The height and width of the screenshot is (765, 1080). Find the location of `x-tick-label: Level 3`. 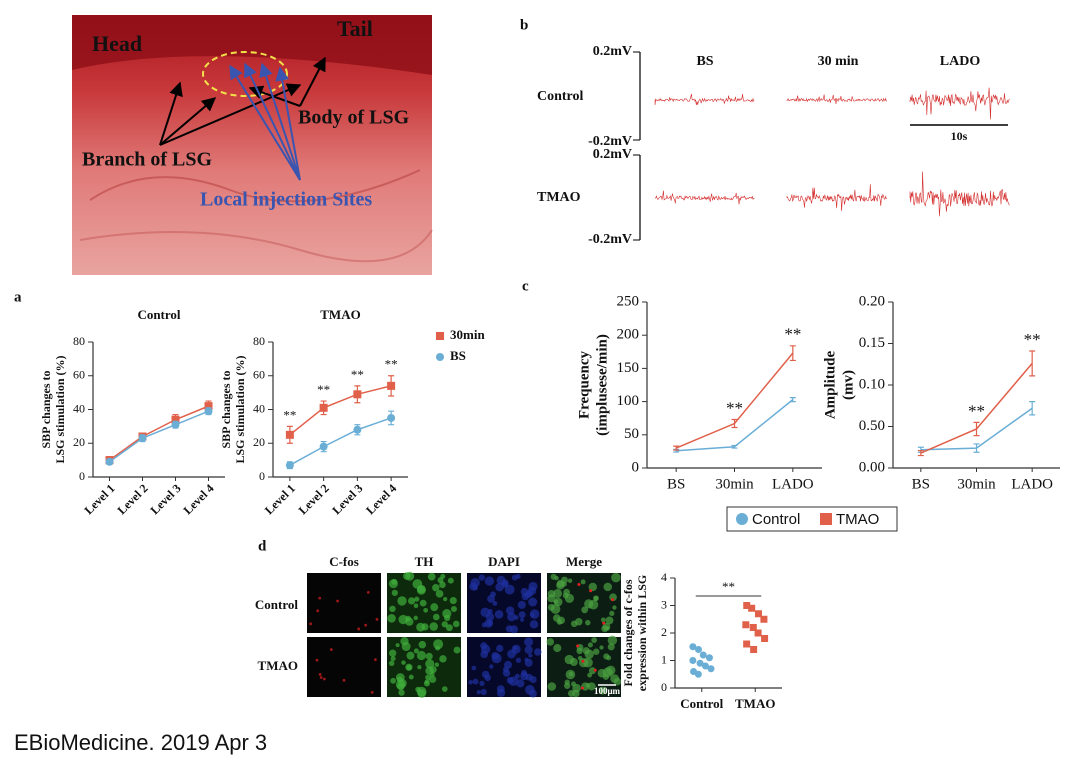

x-tick-label: Level 3 is located at coordinates (166, 499).